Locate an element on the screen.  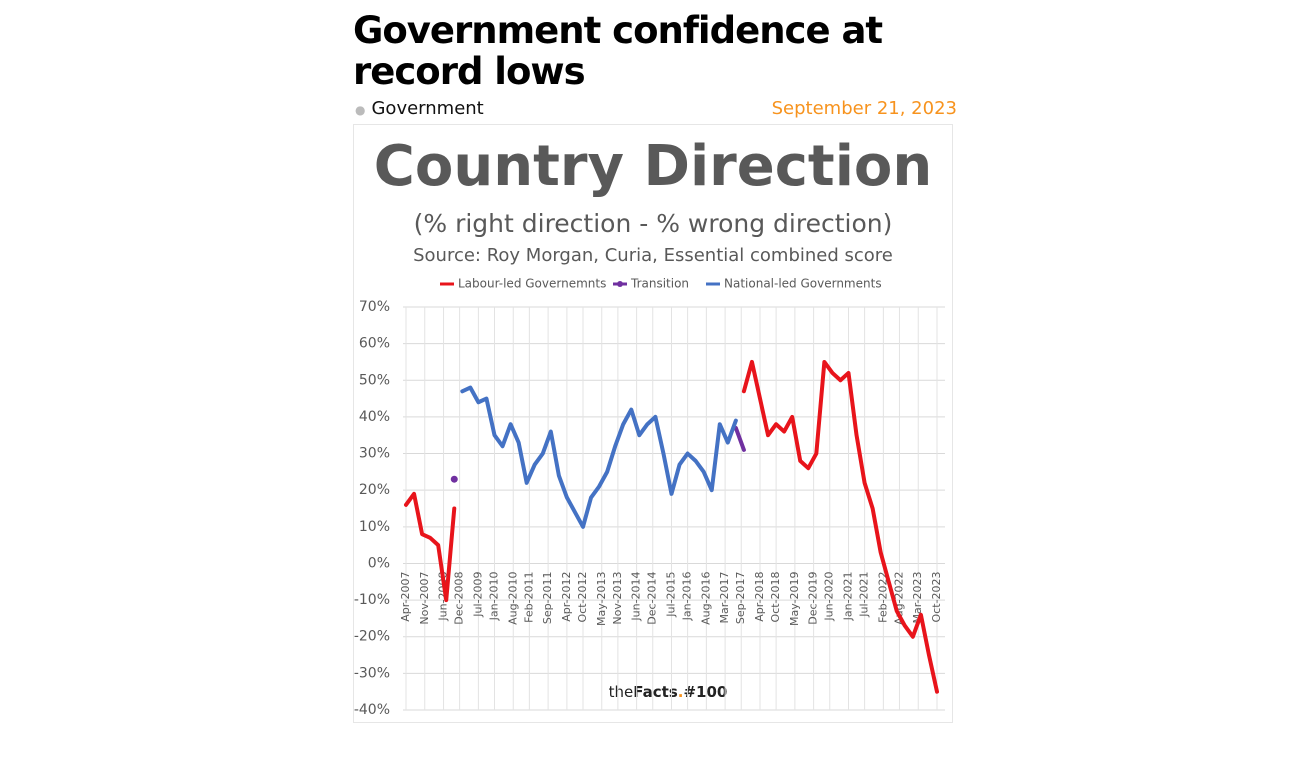
x-tick-label: Jun-2020 is located at coordinates (829, 596).